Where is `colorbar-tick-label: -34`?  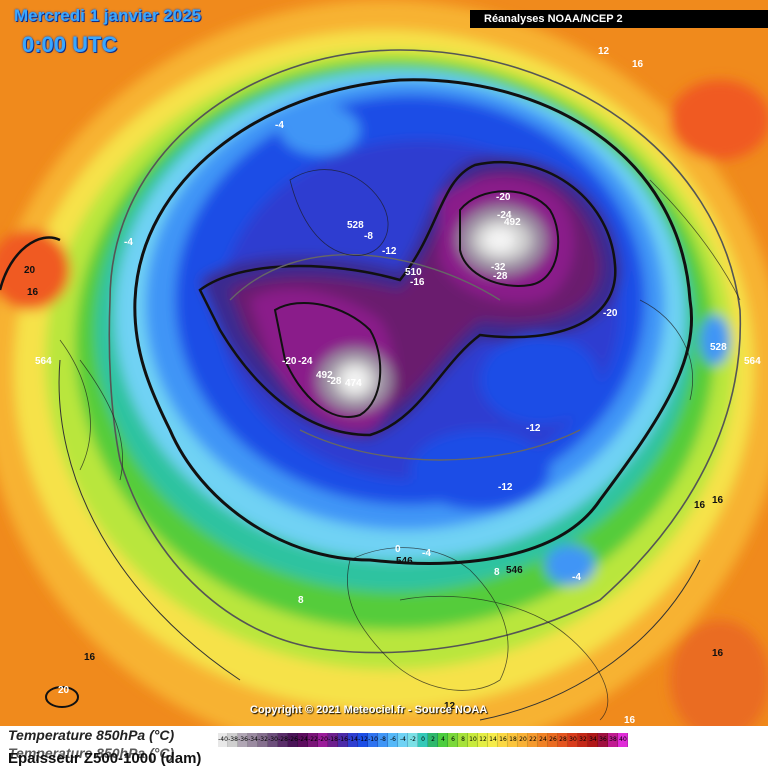
colorbar-tick-label: -34 is located at coordinates (253, 739).